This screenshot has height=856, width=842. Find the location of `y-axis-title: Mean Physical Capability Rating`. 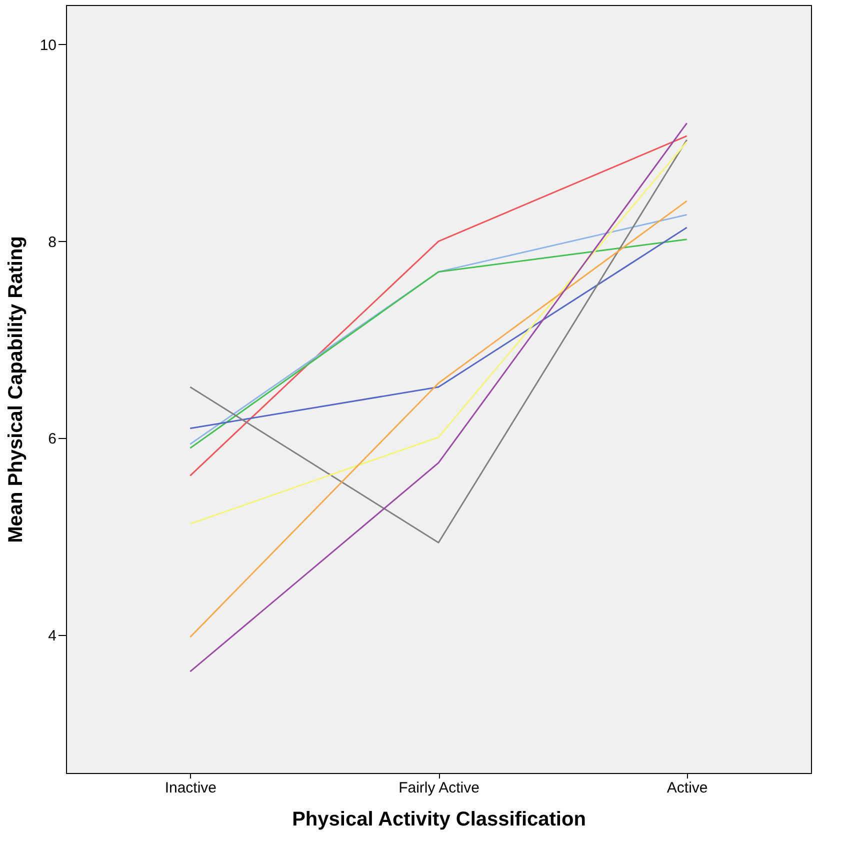

y-axis-title: Mean Physical Capability Rating is located at coordinates (15, 389).